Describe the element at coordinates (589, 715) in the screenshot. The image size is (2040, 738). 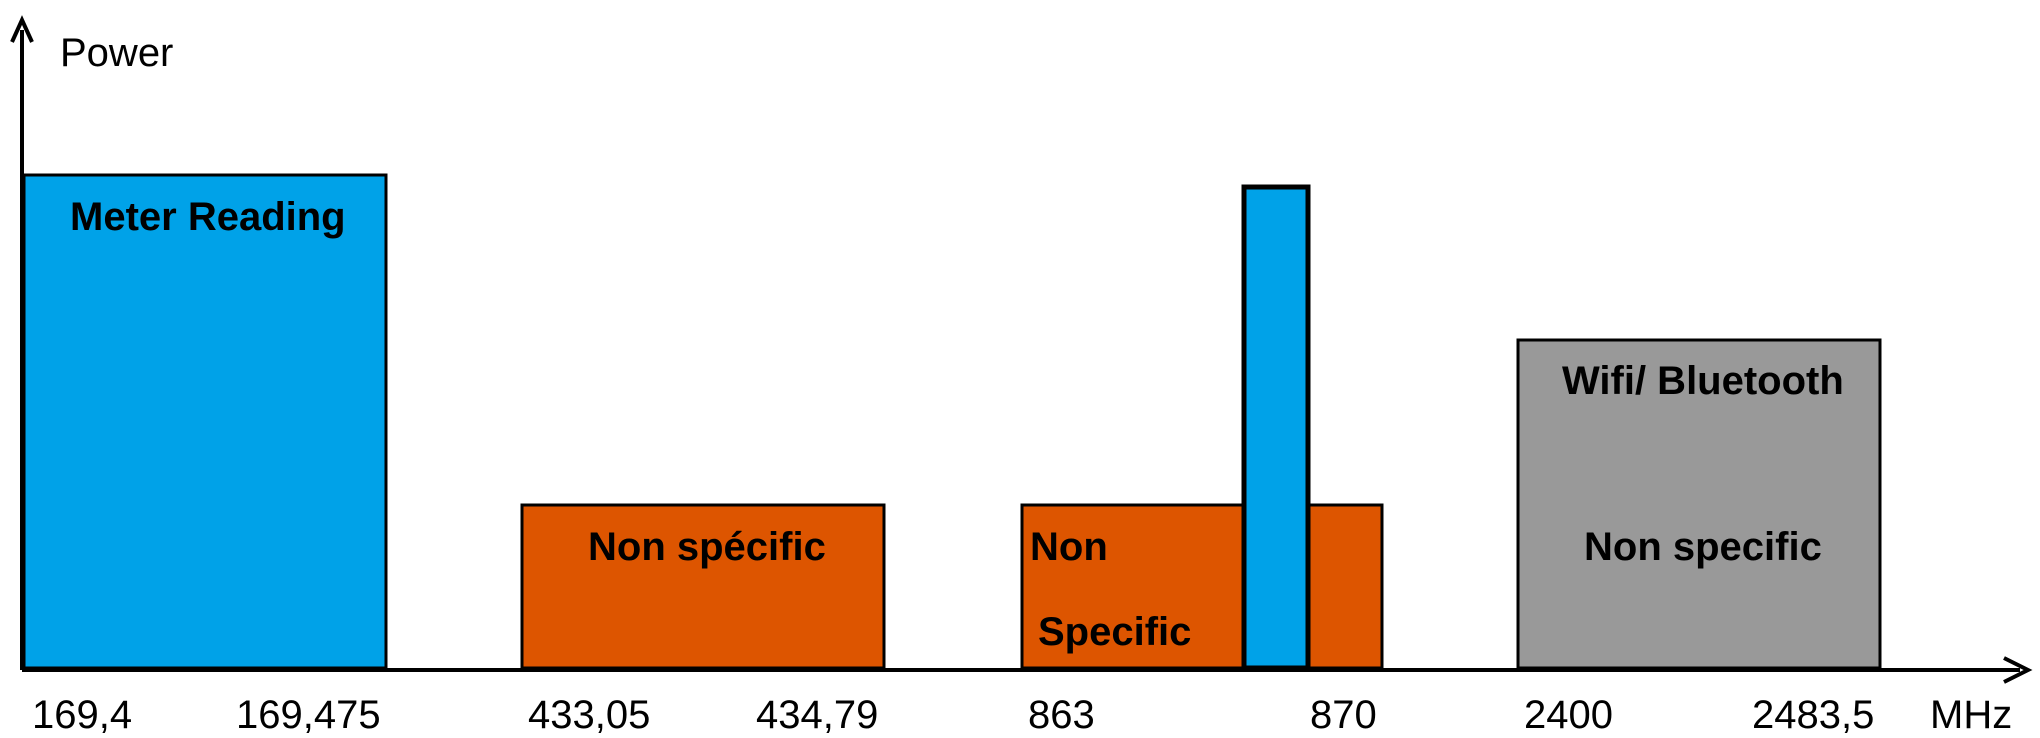
I see `x-tick-label: 433,05` at that location.